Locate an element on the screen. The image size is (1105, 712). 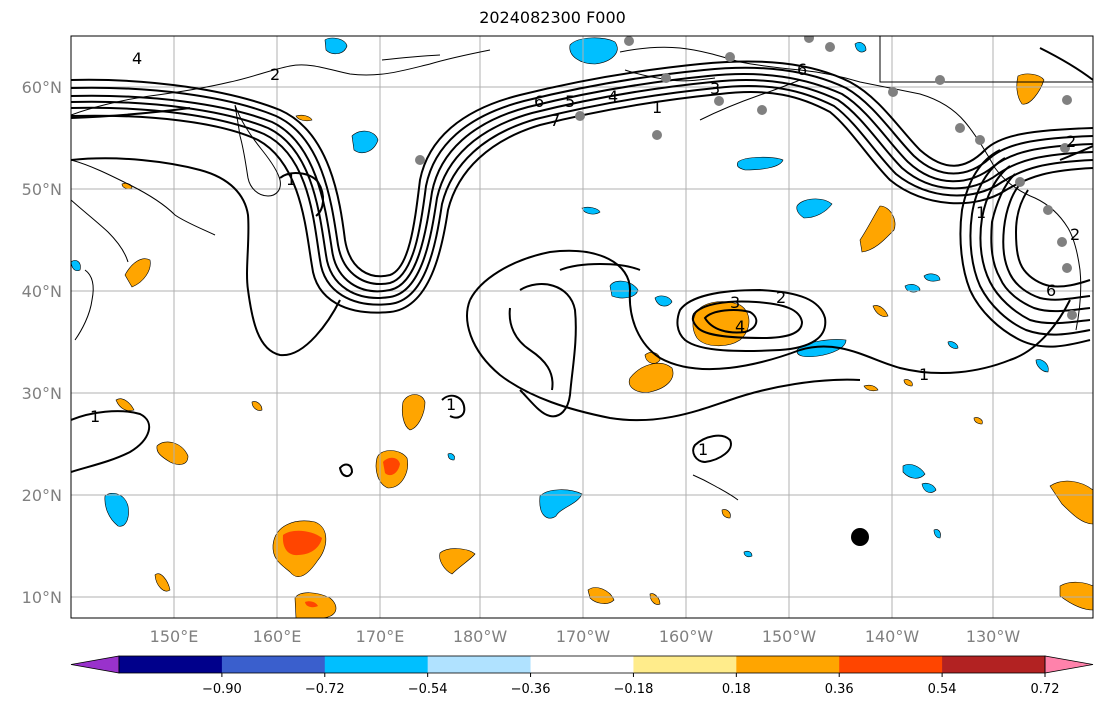
colorbar-frame is located at coordinates (582, 664).